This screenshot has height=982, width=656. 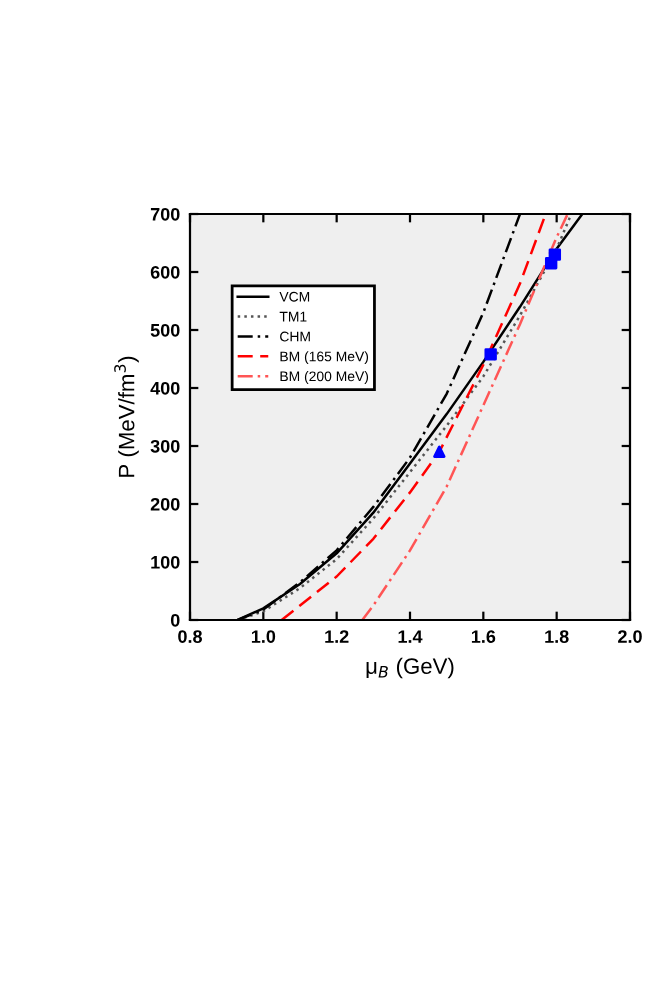 I want to click on x-tick-label: 1.2, so click(x=337, y=636).